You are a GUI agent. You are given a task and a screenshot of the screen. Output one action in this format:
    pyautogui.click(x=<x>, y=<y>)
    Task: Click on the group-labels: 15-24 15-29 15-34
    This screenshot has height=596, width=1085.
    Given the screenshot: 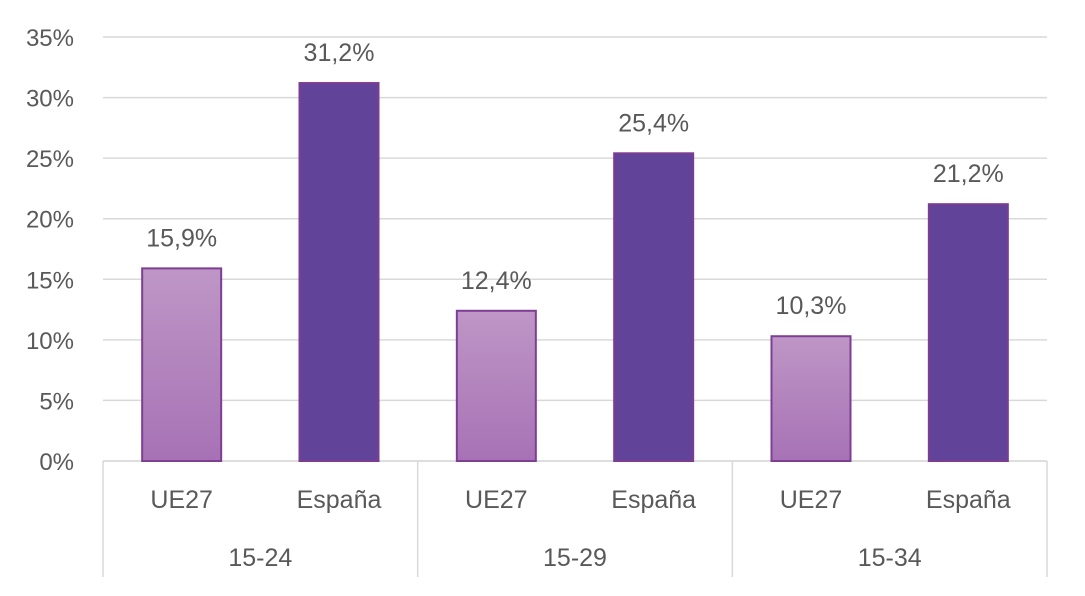 What is the action you would take?
    pyautogui.click(x=574, y=558)
    